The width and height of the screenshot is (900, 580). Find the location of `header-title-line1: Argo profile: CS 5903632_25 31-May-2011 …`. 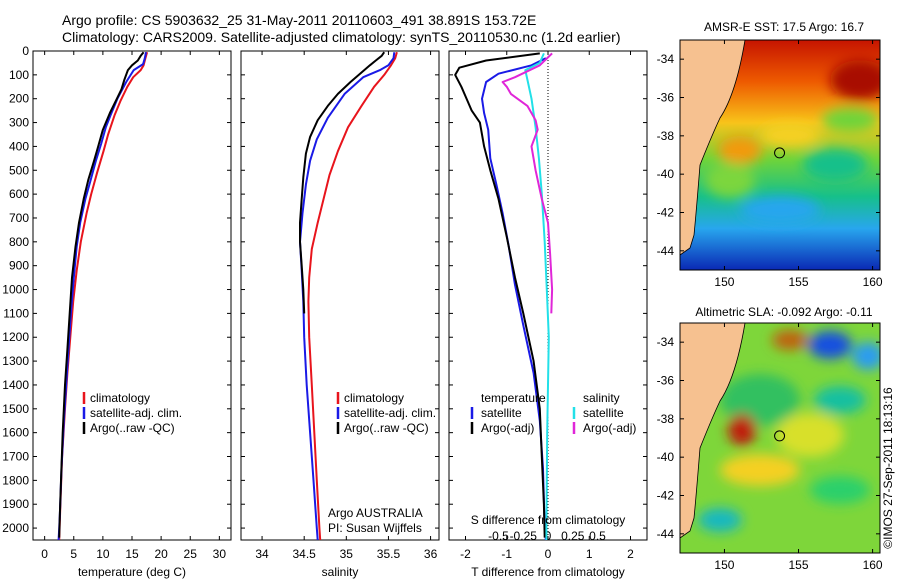

header-title-line1: Argo profile: CS 5903632_25 31-May-2011 … is located at coordinates (299, 20).